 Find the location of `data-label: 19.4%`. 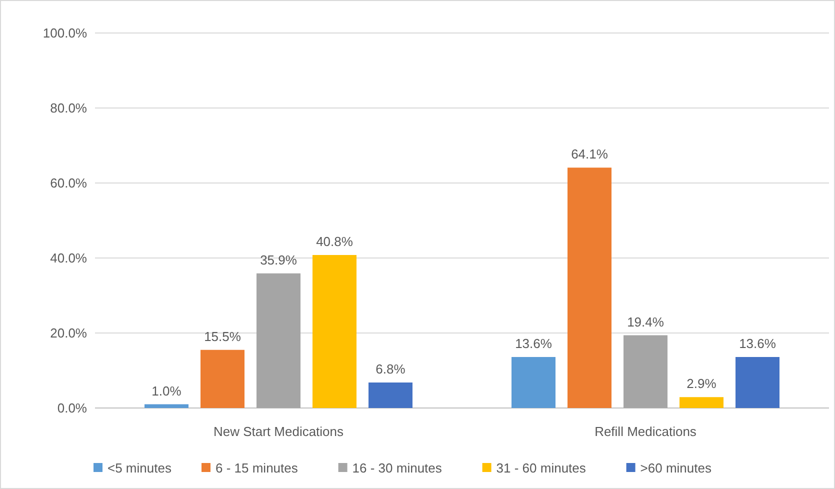

data-label: 19.4% is located at coordinates (645, 322).